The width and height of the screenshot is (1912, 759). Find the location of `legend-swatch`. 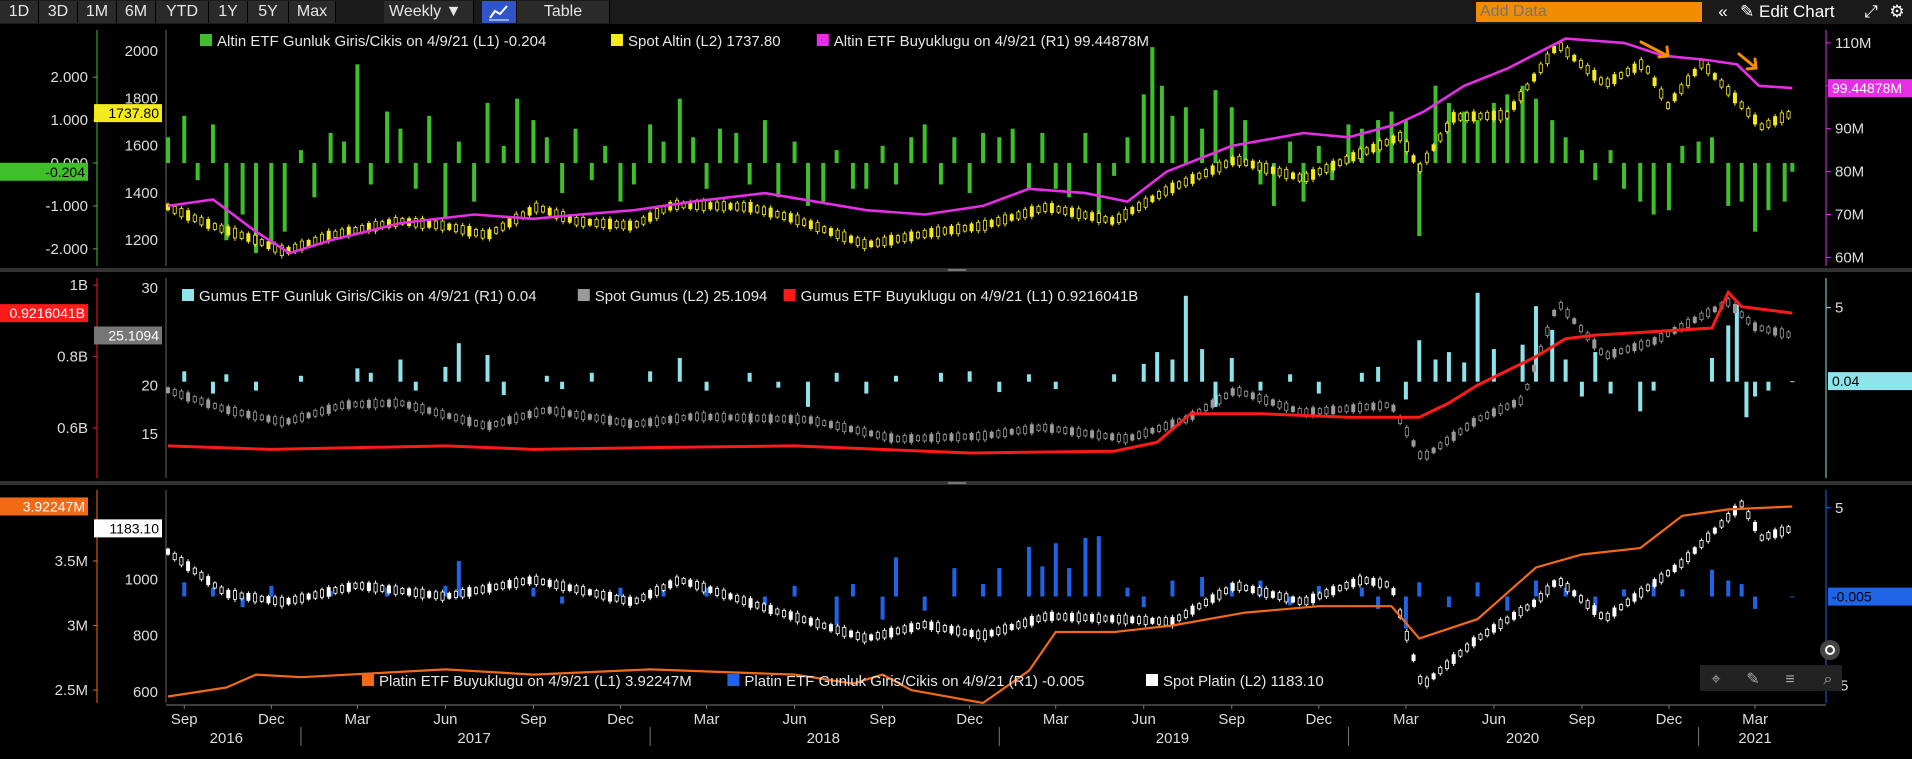

legend-swatch is located at coordinates (733, 680).